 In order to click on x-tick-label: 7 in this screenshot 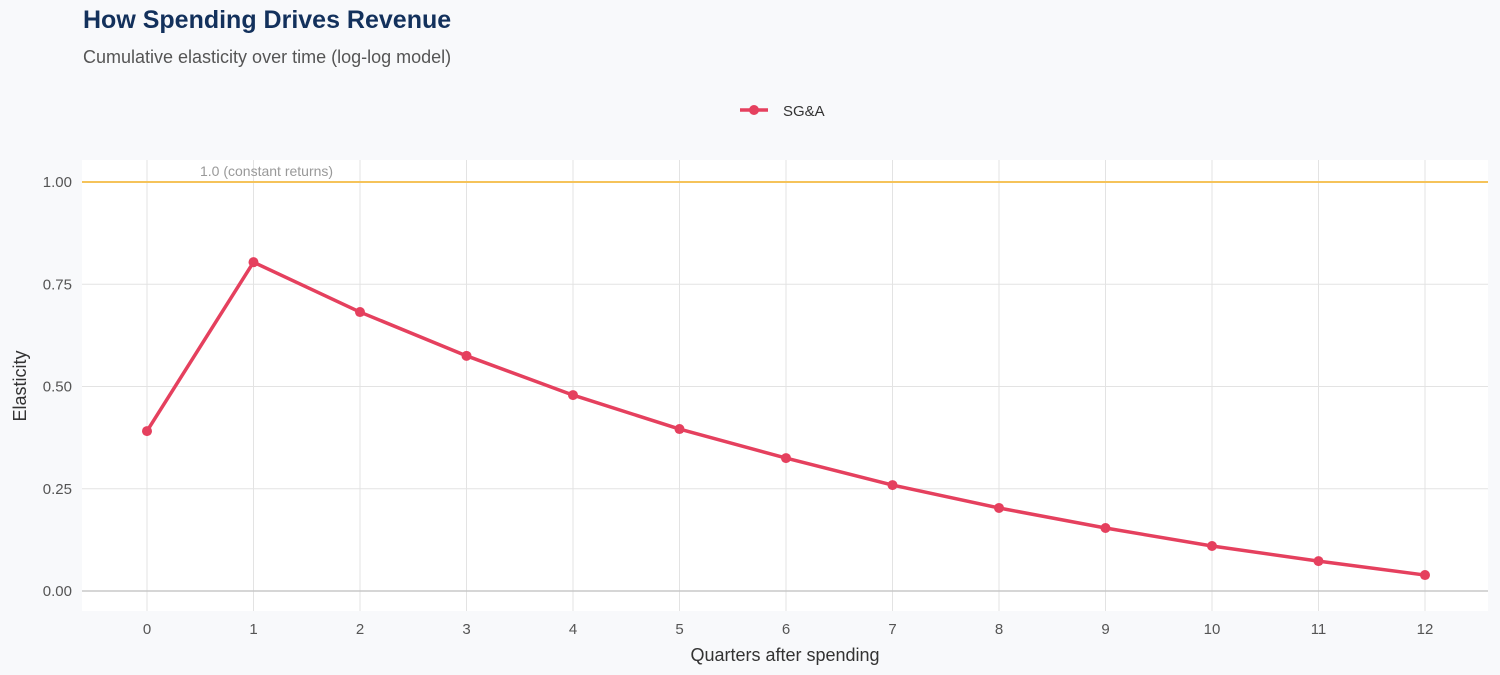, I will do `click(892, 629)`.